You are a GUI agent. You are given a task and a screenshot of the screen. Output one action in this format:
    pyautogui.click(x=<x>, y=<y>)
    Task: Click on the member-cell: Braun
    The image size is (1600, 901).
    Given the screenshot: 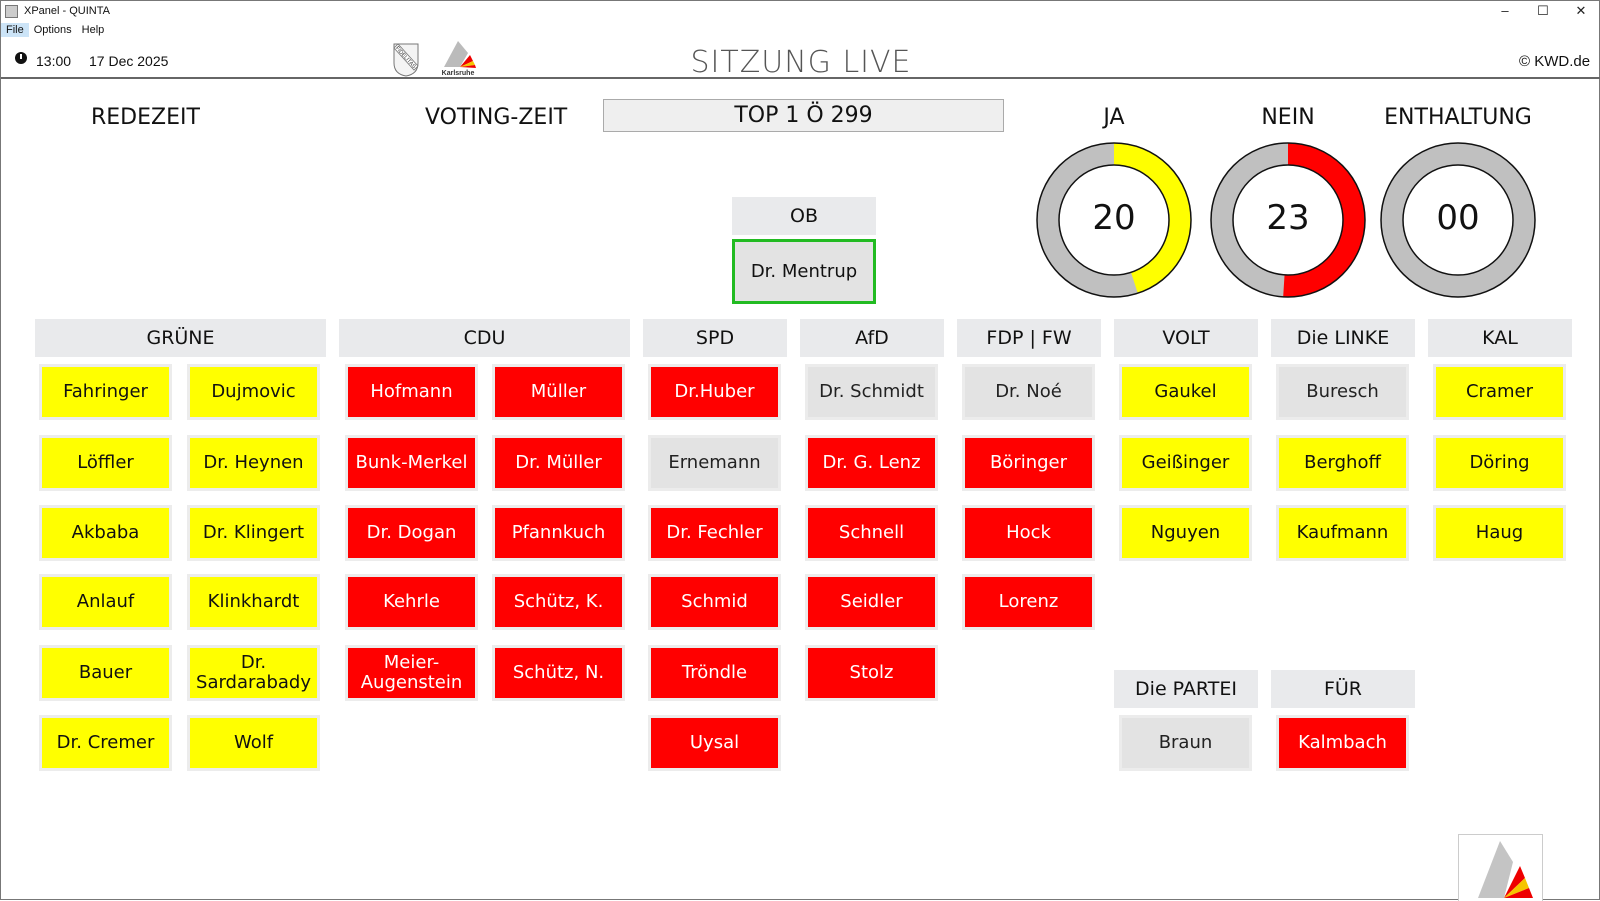 What is the action you would take?
    pyautogui.click(x=1185, y=743)
    